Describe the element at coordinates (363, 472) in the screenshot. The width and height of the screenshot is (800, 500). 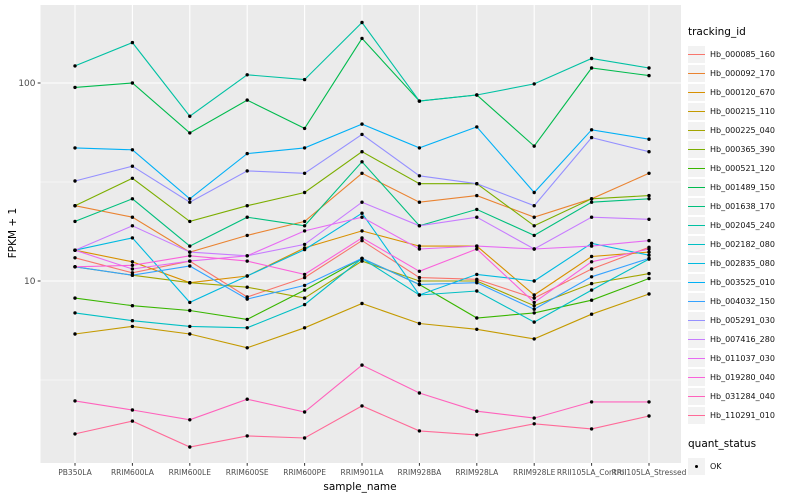
I see `x-tick-label: RRIM901LA` at that location.